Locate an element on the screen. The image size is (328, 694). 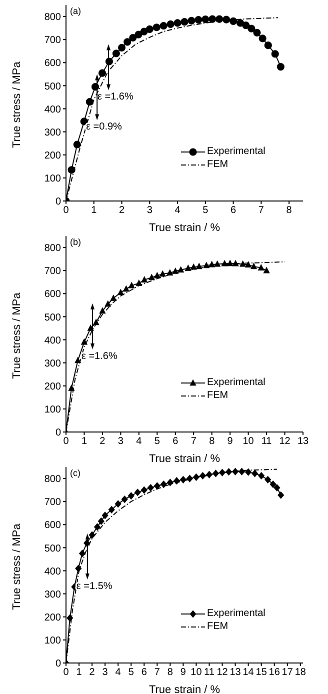
annotation: ε =1.6% is located at coordinates (99, 356).